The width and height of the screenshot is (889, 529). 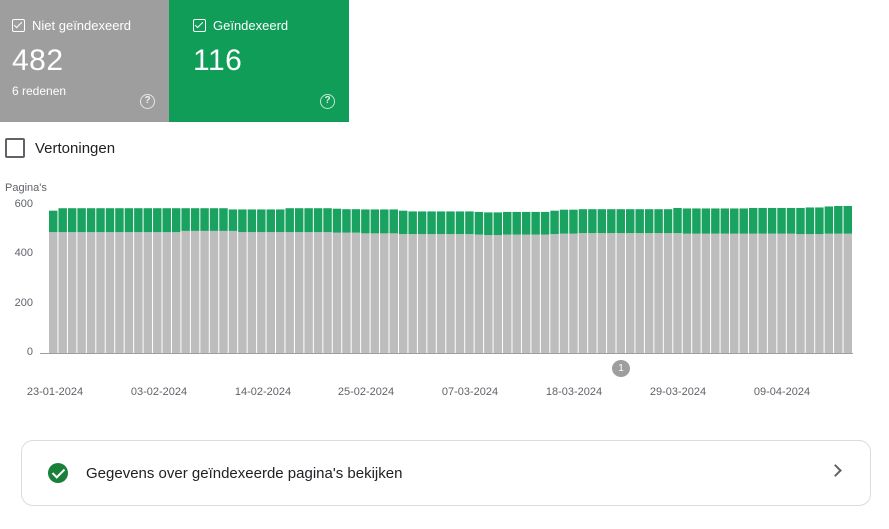 I want to click on indexed-toggle: Geïndexeerd, so click(x=265, y=25).